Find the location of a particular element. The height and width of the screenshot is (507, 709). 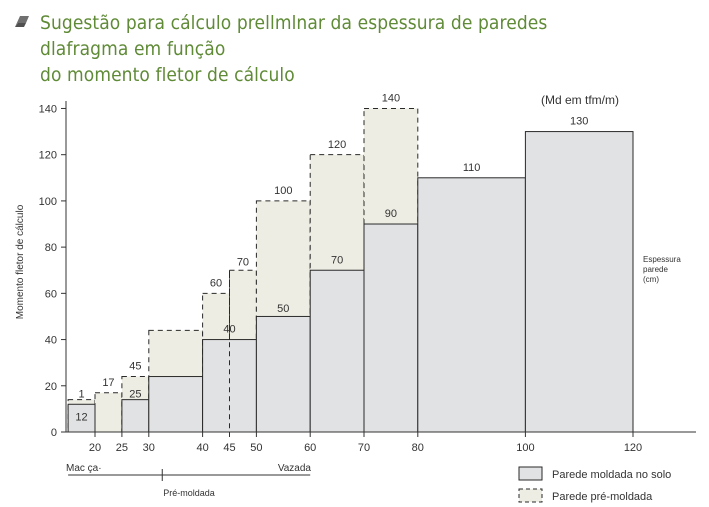

y-tick-label-80: 80 is located at coordinates (51, 248).